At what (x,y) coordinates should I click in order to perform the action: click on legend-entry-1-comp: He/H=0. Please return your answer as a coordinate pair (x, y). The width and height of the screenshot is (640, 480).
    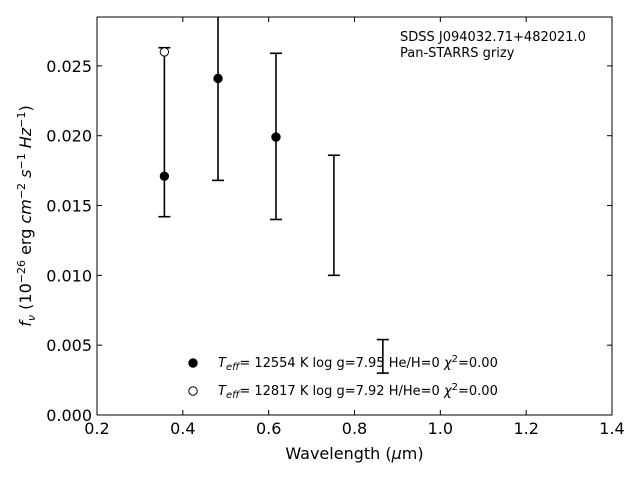
    Looking at the image, I should click on (414, 363).